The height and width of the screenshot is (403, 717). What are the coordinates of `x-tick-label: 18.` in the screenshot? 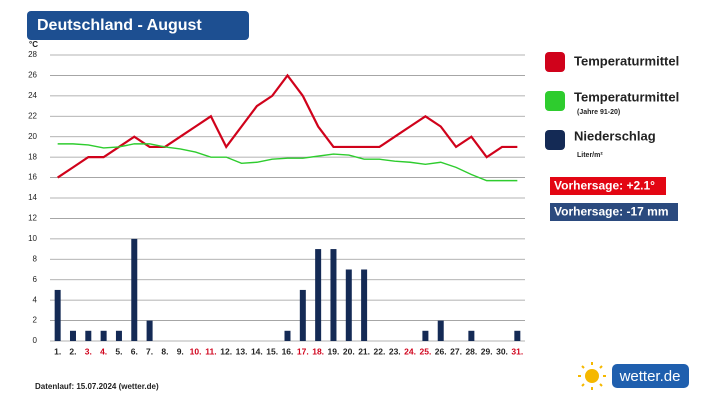 It's located at (318, 351).